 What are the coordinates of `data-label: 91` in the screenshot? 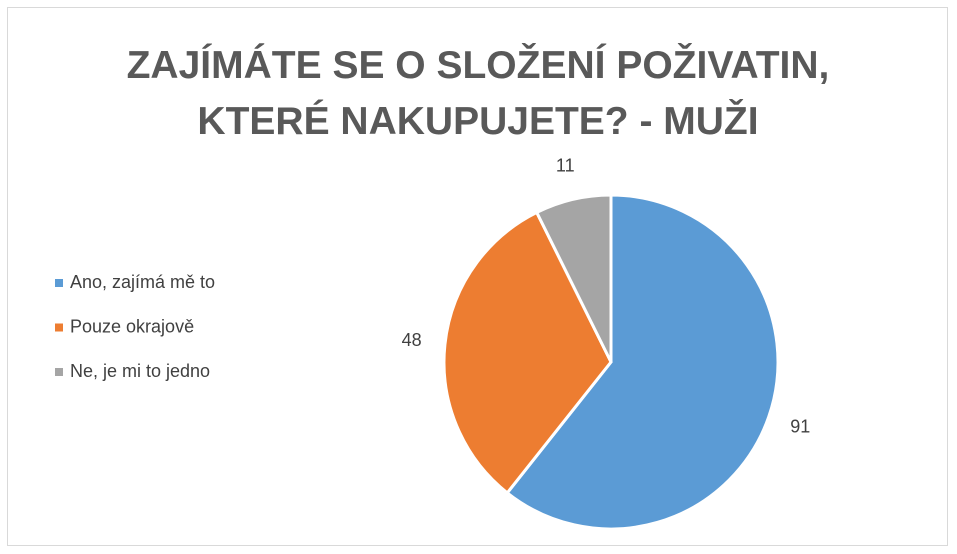 It's located at (800, 427).